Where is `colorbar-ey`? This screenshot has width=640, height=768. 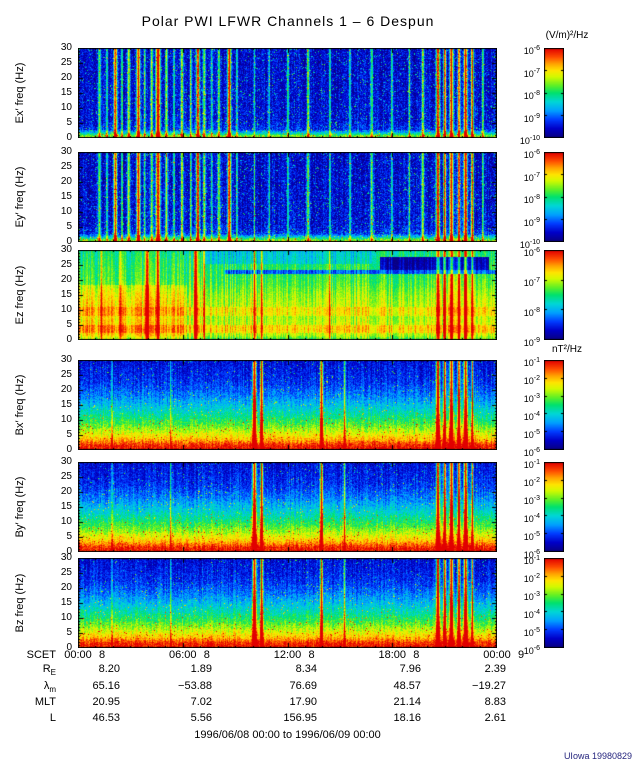
colorbar-ey is located at coordinates (554, 197).